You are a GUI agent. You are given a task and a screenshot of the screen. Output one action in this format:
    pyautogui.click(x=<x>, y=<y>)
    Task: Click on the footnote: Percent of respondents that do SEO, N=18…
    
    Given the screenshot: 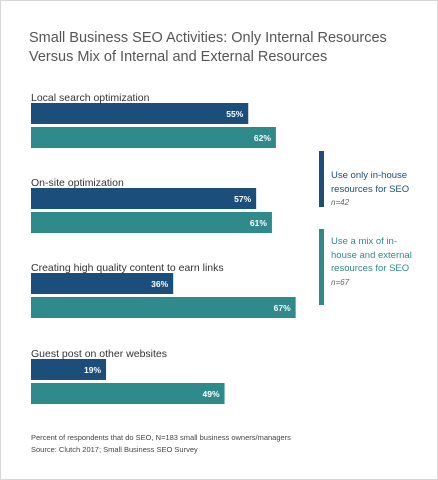 What is the action you would take?
    pyautogui.click(x=161, y=437)
    